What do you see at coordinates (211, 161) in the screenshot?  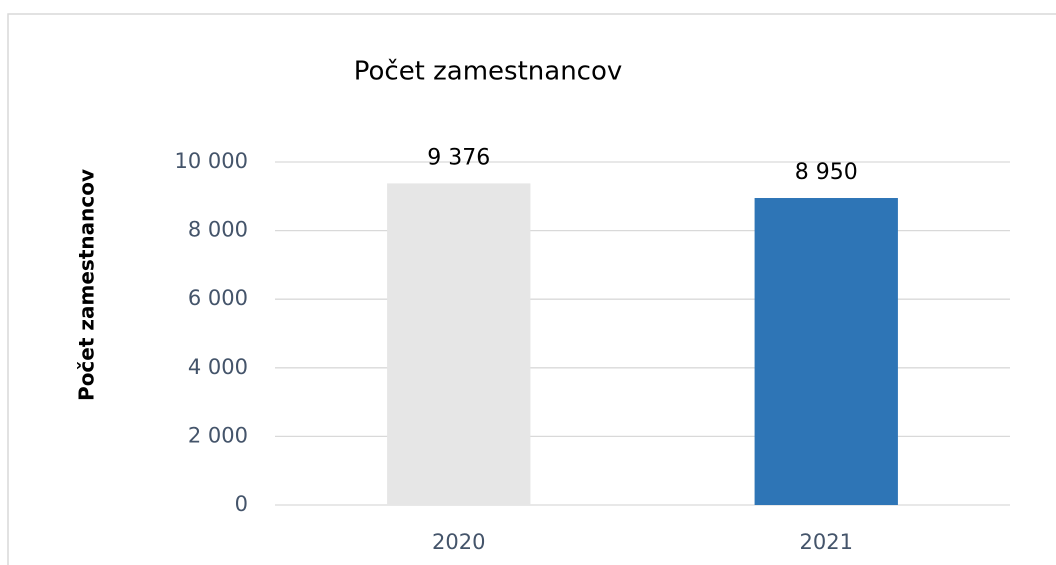 I see `y-tick-label: 10 000` at bounding box center [211, 161].